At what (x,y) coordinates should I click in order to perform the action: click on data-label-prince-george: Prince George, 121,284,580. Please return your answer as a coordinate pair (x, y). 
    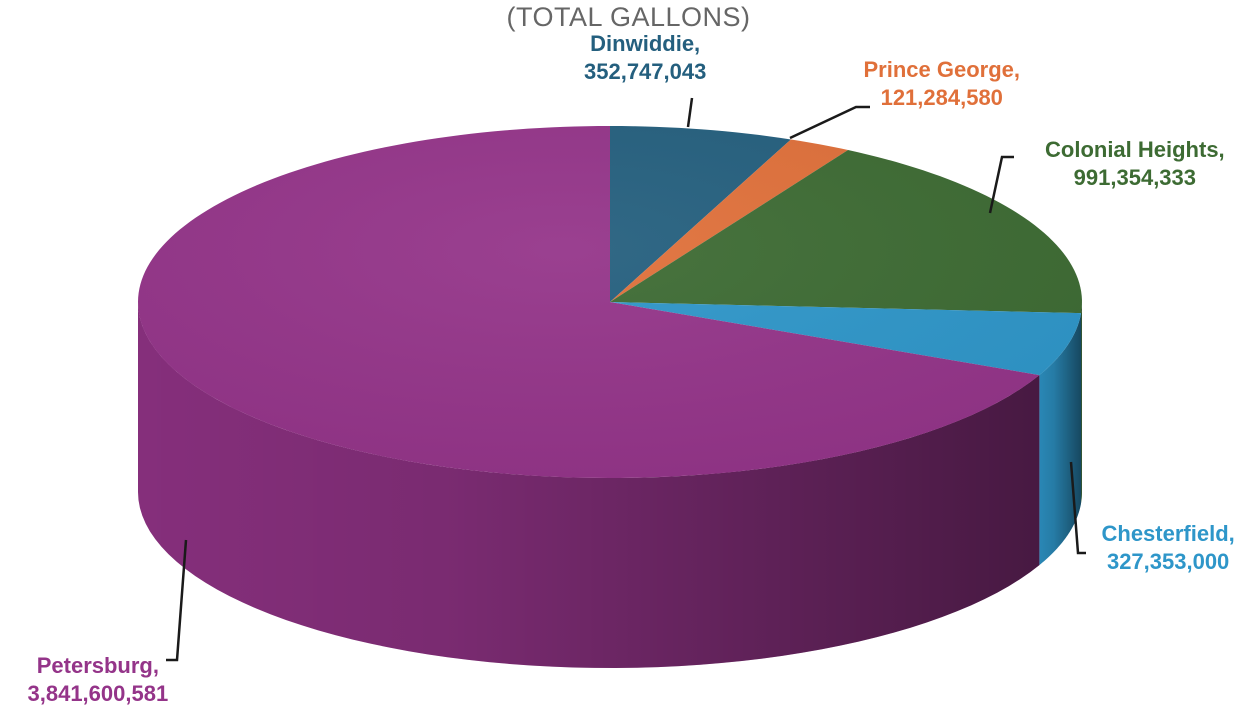
    Looking at the image, I should click on (942, 84).